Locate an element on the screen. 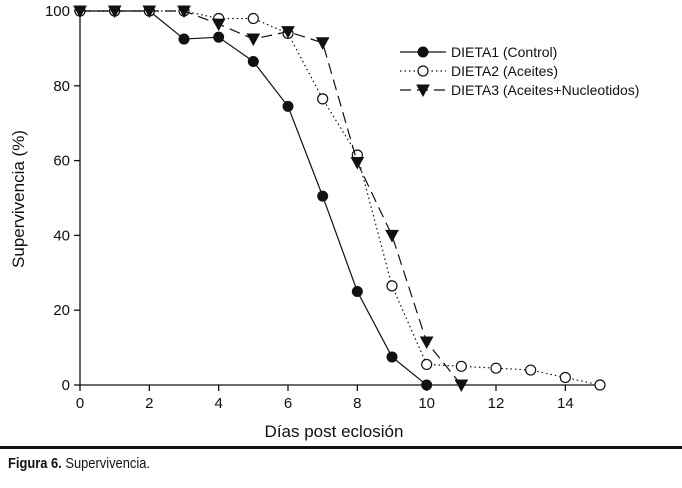 The image size is (682, 488). caption-divider is located at coordinates (341, 447).